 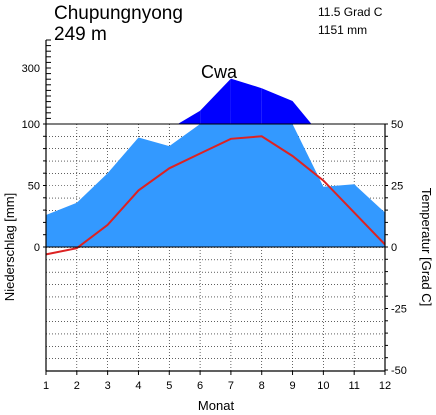 What do you see at coordinates (216, 405) in the screenshot?
I see `x-axis-label: Monat` at bounding box center [216, 405].